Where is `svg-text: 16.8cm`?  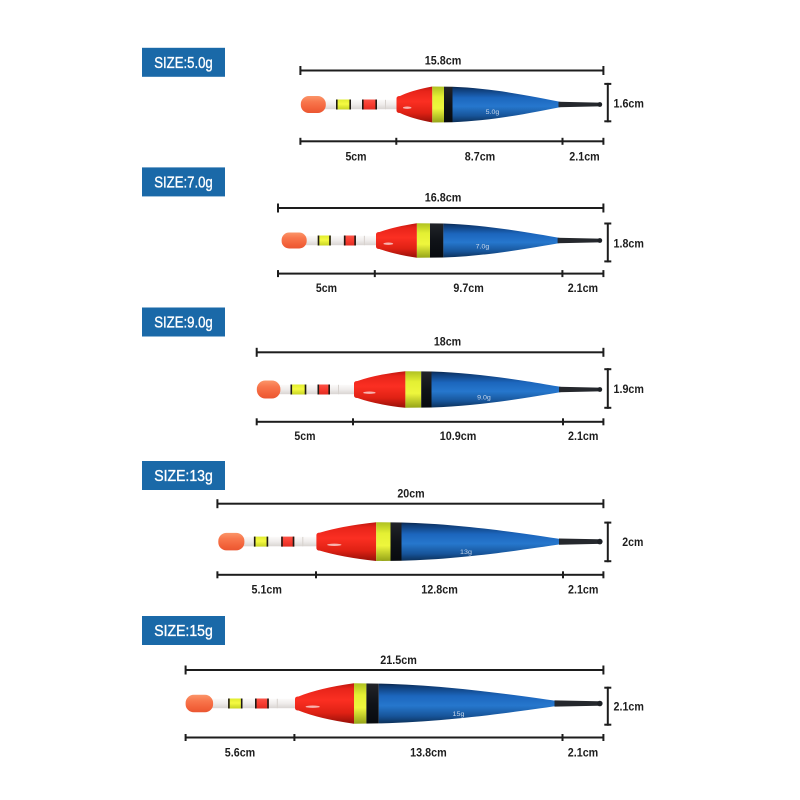 svg-text: 16.8cm is located at coordinates (443, 197).